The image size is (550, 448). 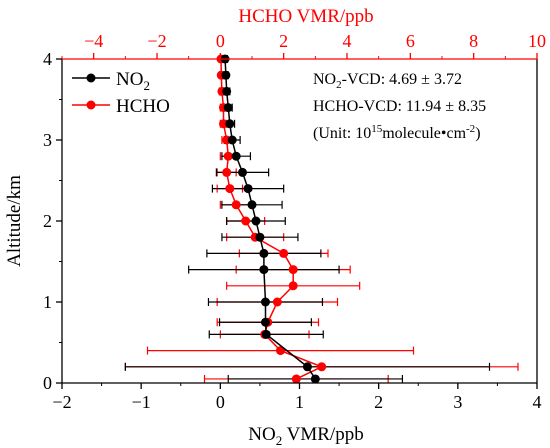 I want to click on legend-hcho-label: HCHO, so click(x=143, y=106).